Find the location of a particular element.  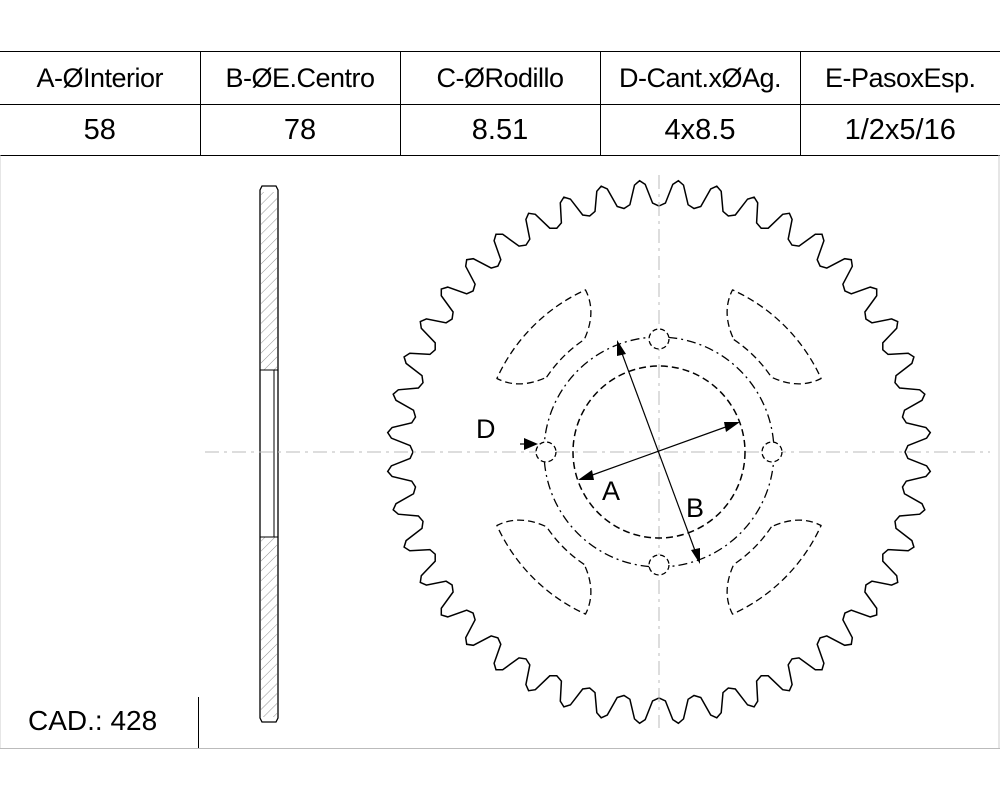

bottom-rule is located at coordinates (500, 748).